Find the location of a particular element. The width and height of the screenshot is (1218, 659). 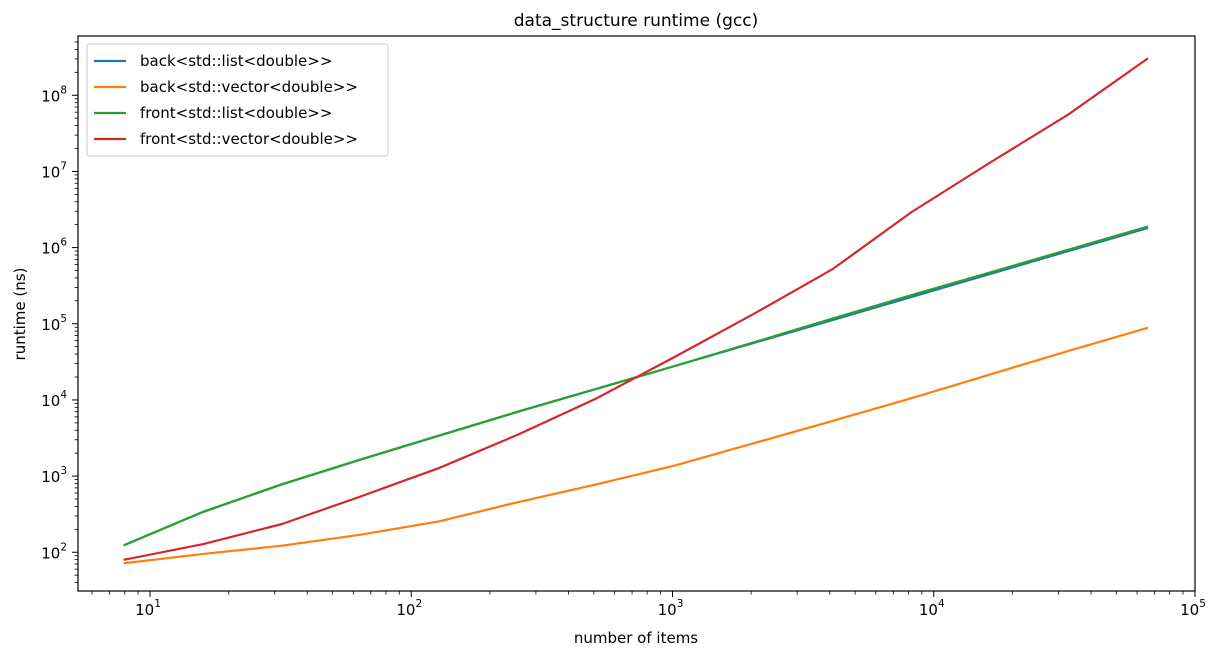

y-tick-label: 10⁷ is located at coordinates (54, 170).